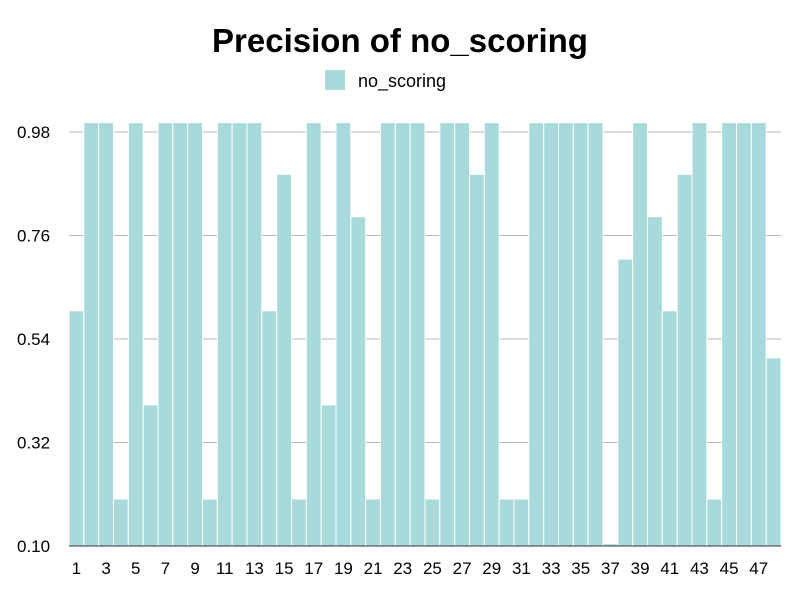  What do you see at coordinates (225, 568) in the screenshot?
I see `x-tick-label: 11` at bounding box center [225, 568].